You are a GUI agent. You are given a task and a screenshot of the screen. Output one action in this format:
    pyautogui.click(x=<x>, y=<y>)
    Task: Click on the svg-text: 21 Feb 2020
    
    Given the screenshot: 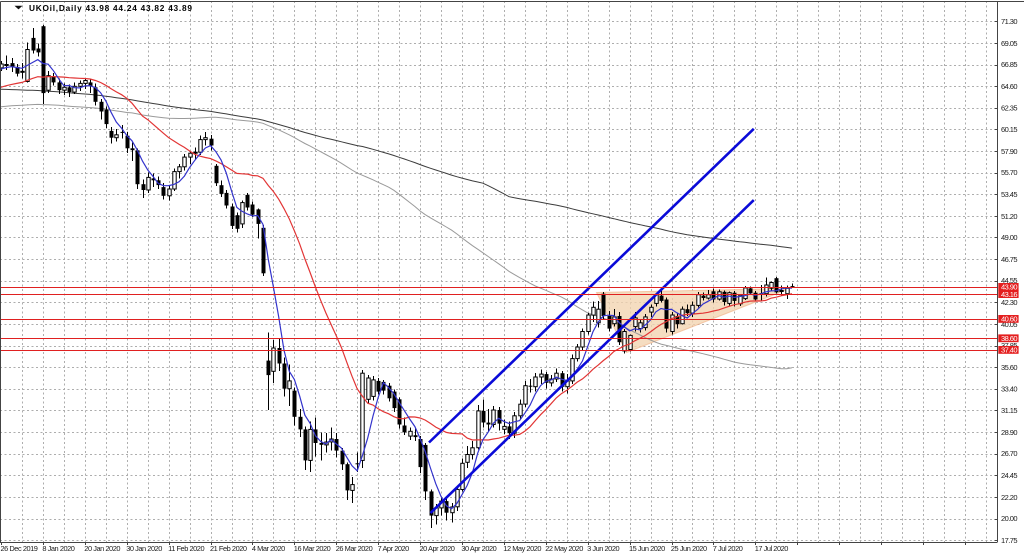 What is the action you would take?
    pyautogui.click(x=228, y=548)
    